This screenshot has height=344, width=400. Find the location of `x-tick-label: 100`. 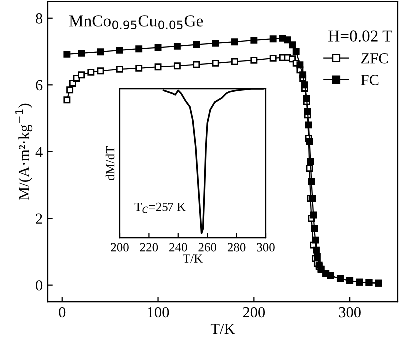

x-tick-label: 100 is located at coordinates (159, 312).